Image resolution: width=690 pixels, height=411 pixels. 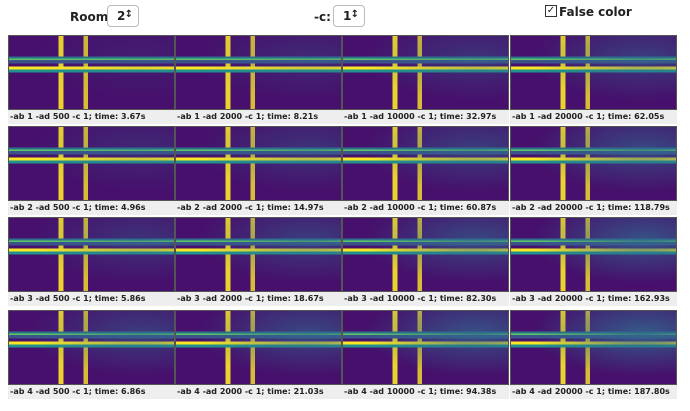 I want to click on false-color-checkbox: ✓, so click(x=551, y=11).